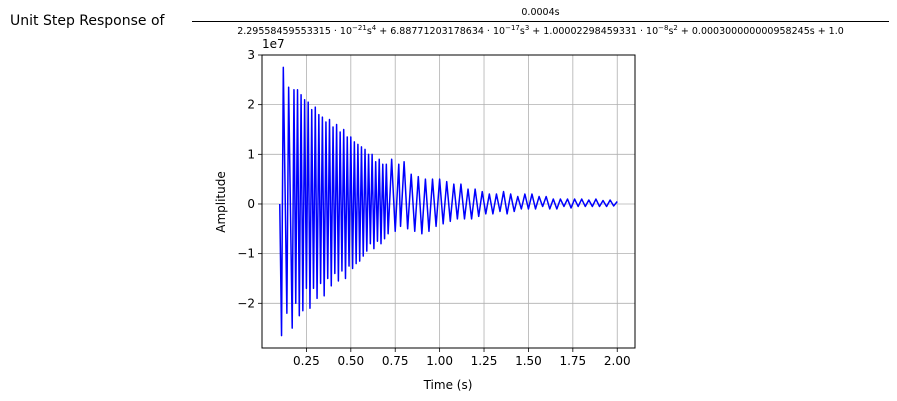  What do you see at coordinates (221, 202) in the screenshot?
I see `y-axis-label: Amplitude` at bounding box center [221, 202].